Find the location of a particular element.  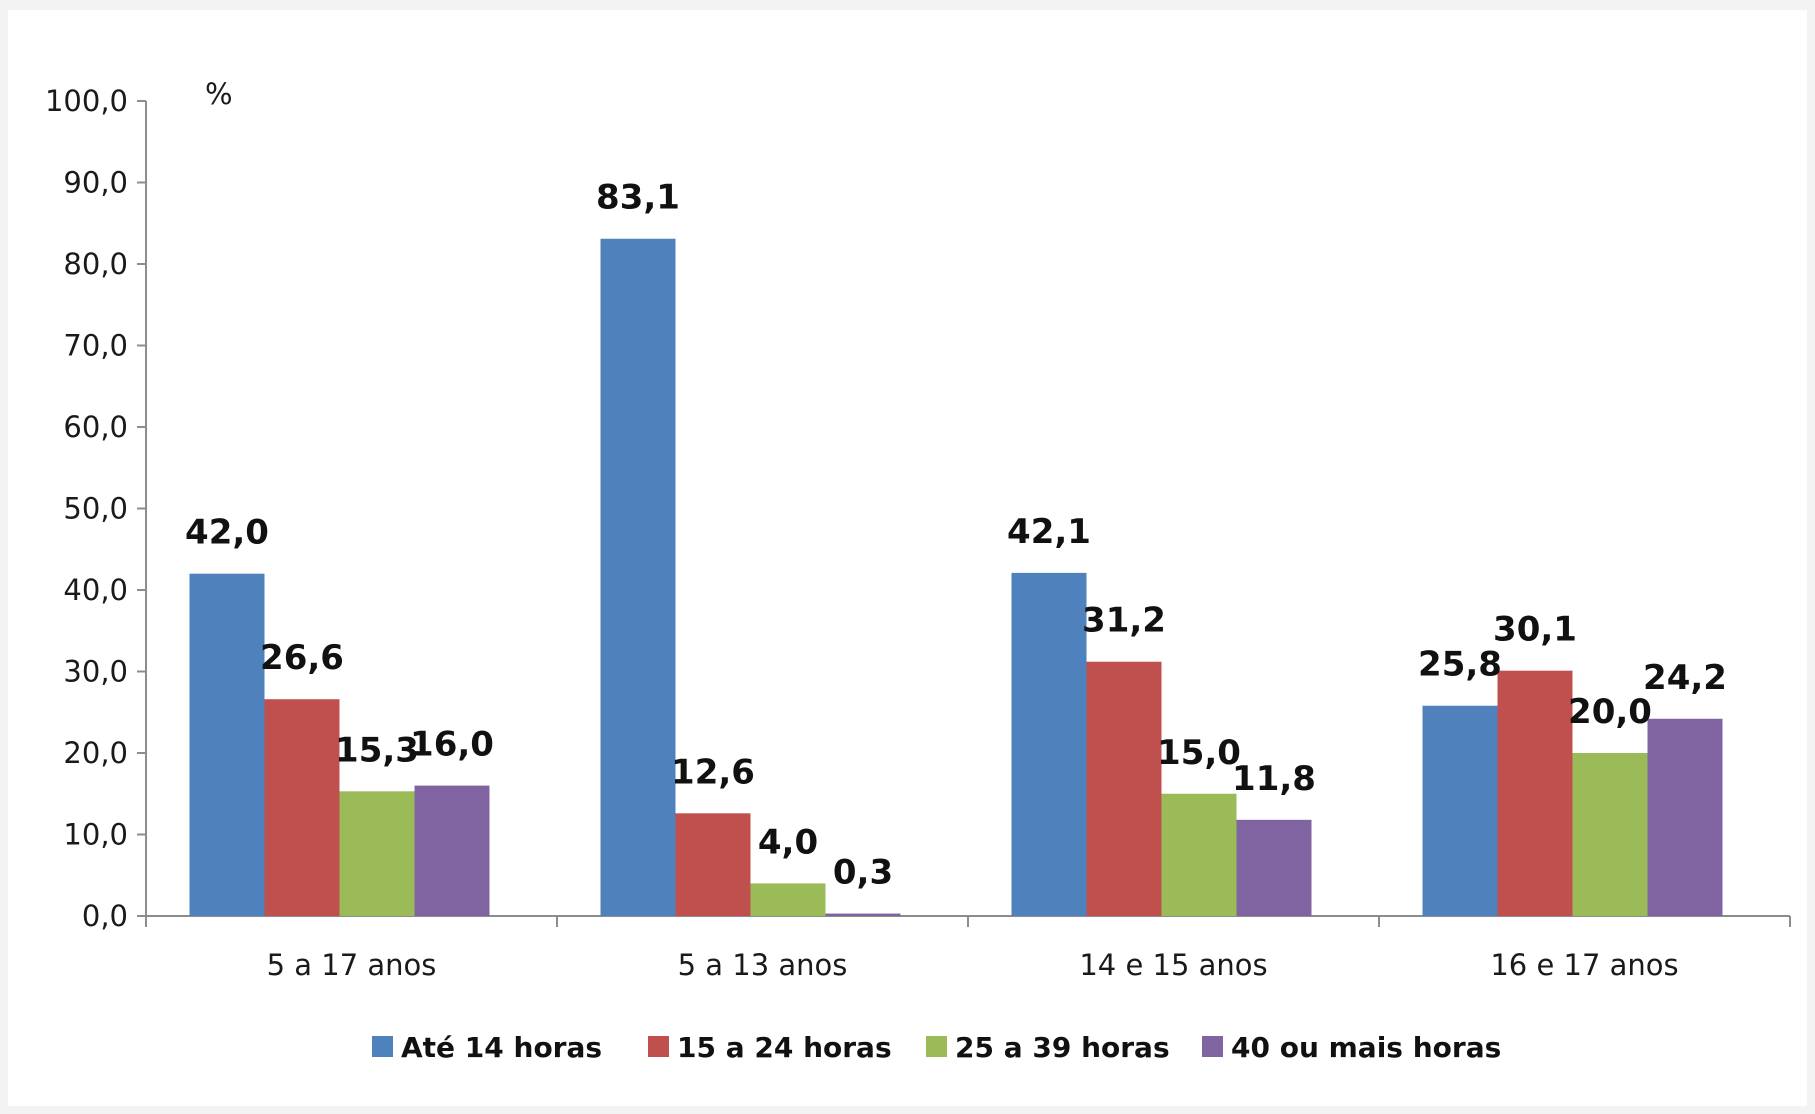

y-tick-label: 10,0 is located at coordinates (95, 835).